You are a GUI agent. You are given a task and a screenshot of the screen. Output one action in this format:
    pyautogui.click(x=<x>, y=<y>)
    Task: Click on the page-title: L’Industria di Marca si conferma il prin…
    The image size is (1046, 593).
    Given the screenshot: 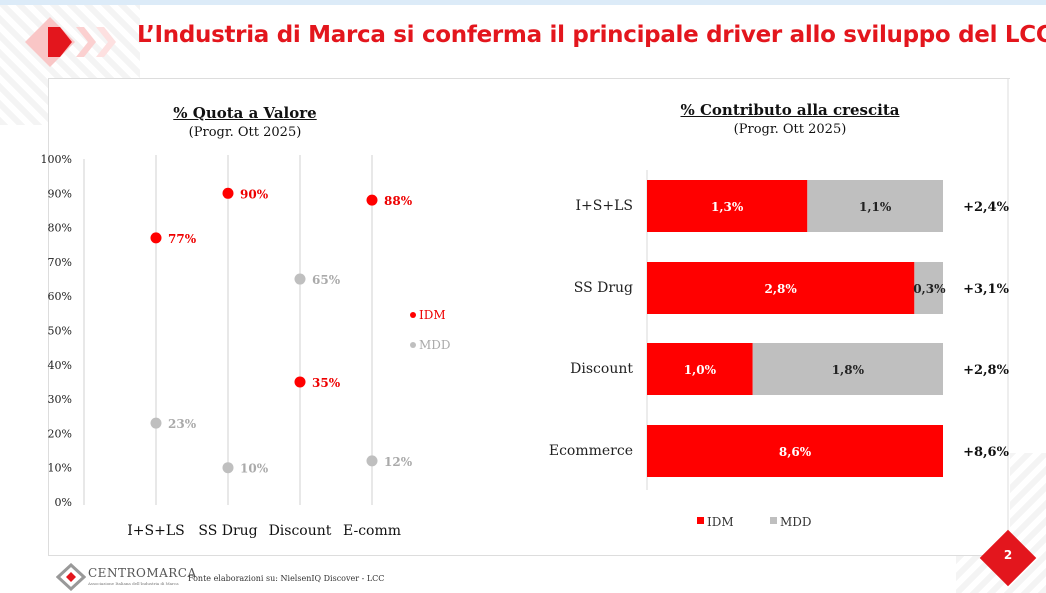 What is the action you would take?
    pyautogui.click(x=591, y=35)
    